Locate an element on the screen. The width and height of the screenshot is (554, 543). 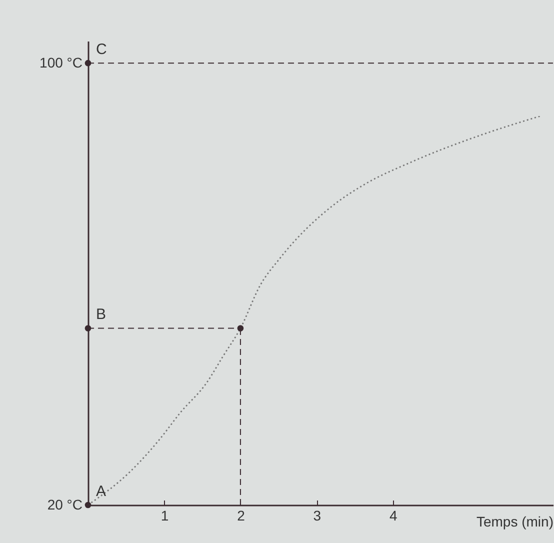
x-tick-label: 4 is located at coordinates (394, 516).